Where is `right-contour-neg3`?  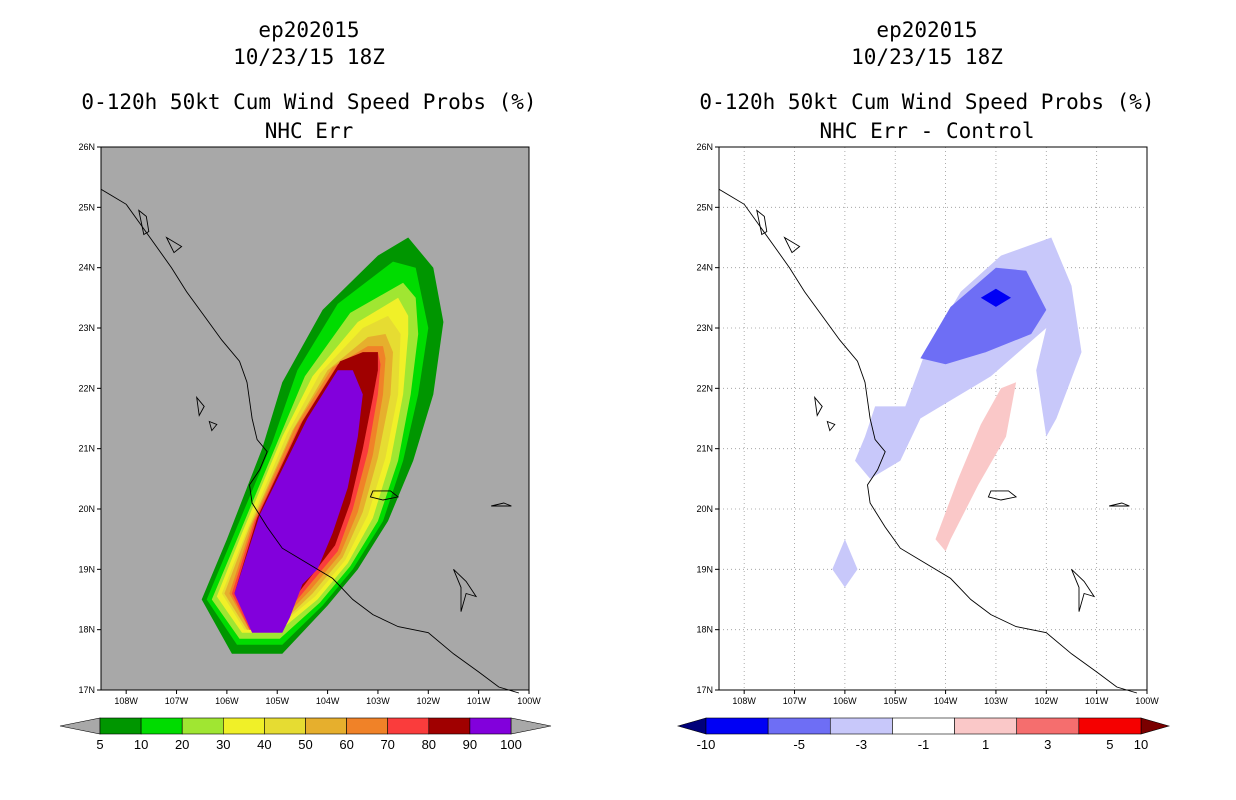 right-contour-neg3 is located at coordinates (983, 316).